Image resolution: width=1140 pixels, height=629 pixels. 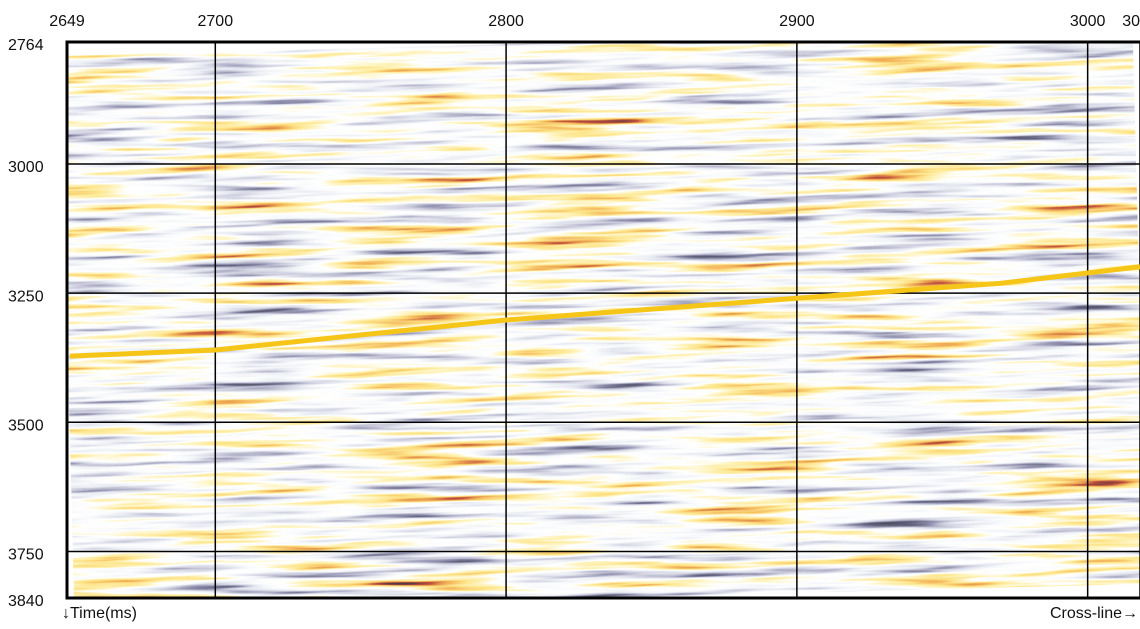 I want to click on x-axis-label: Cross-line→, so click(x=1094, y=613).